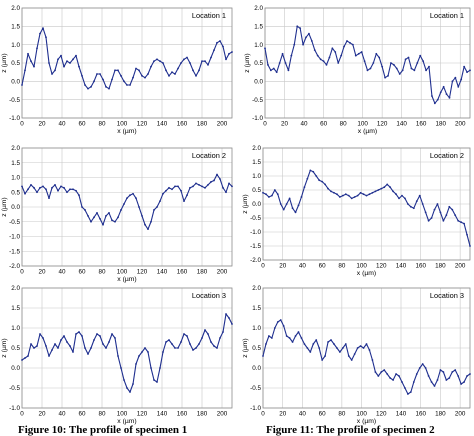  Describe the element at coordinates (367, 131) in the screenshot. I see `x-axis-label: x (µm)` at that location.